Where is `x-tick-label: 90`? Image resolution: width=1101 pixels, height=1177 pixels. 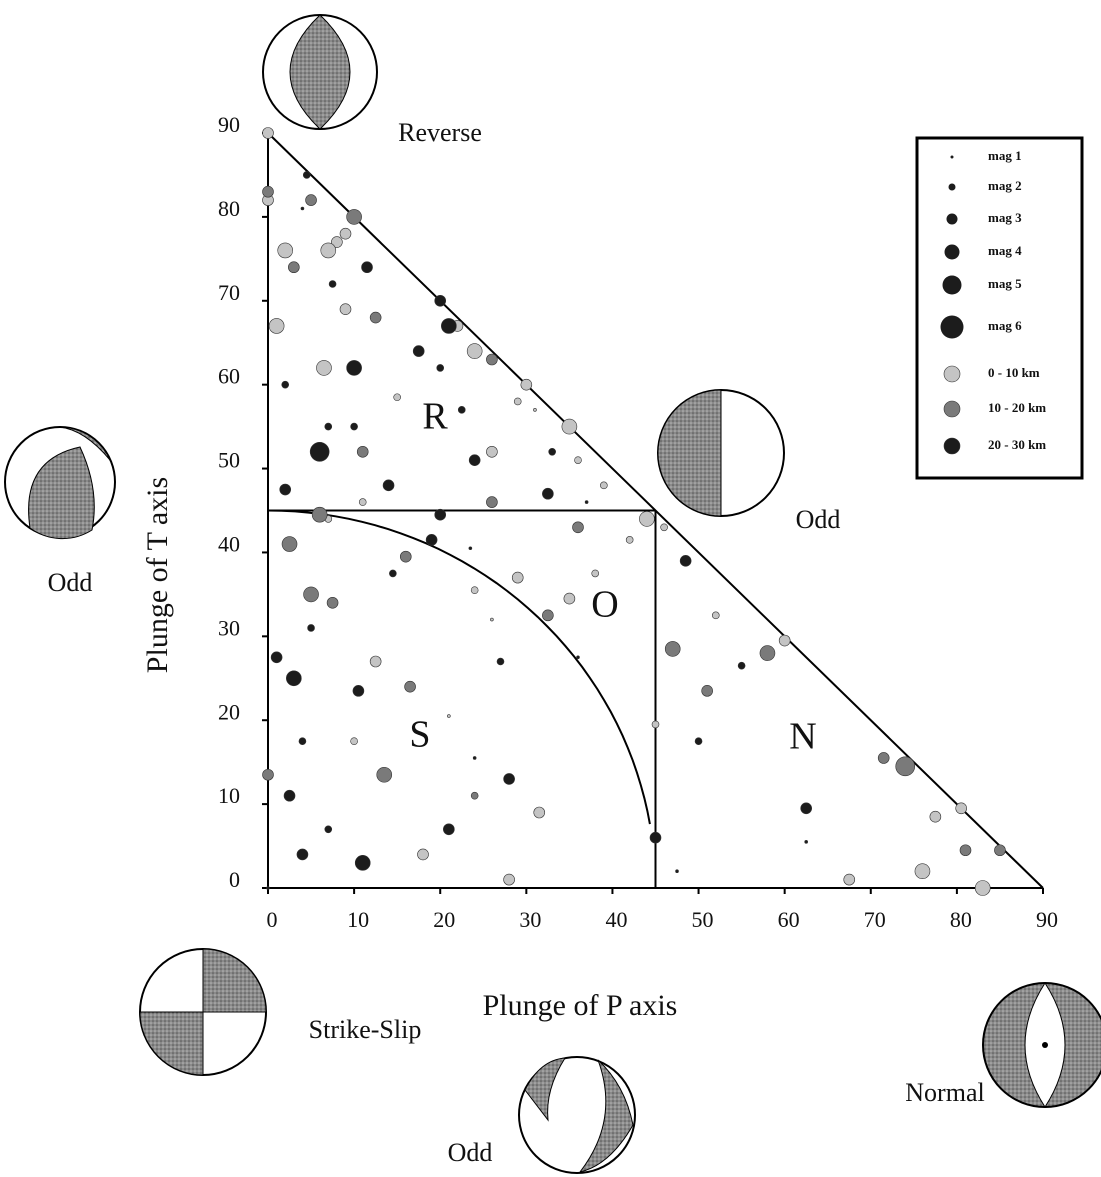
x-tick-label: 90 is located at coordinates (1047, 919).